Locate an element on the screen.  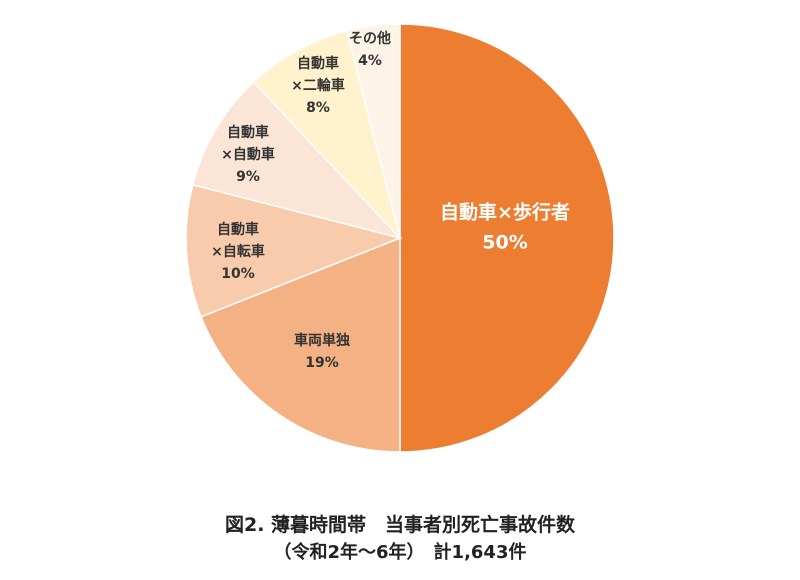
pie-label-1: 車両単独 19% is located at coordinates (322, 351).